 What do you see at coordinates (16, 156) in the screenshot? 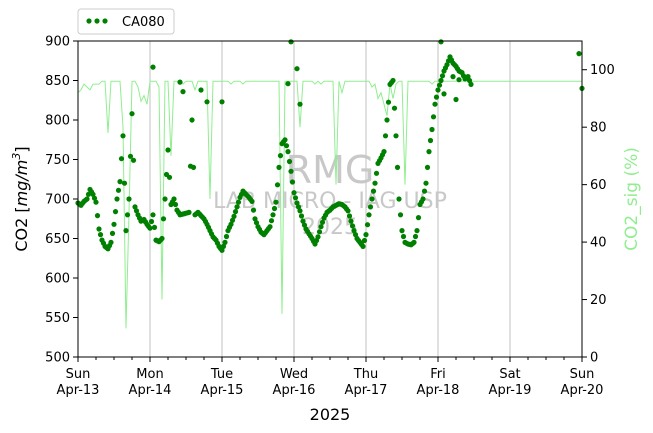
I see `y-axis-label-sup: 3` at bounding box center [16, 156].